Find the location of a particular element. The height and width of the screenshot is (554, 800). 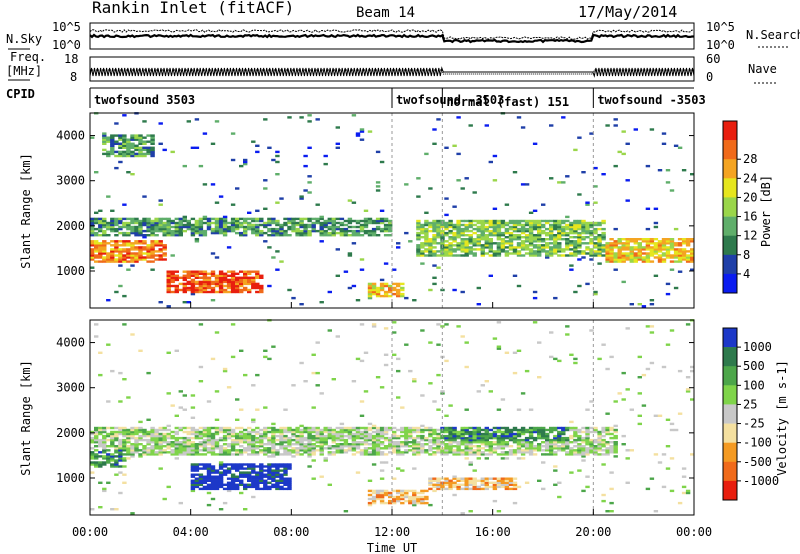

colorbar-tick-label: 25 is located at coordinates (750, 404).